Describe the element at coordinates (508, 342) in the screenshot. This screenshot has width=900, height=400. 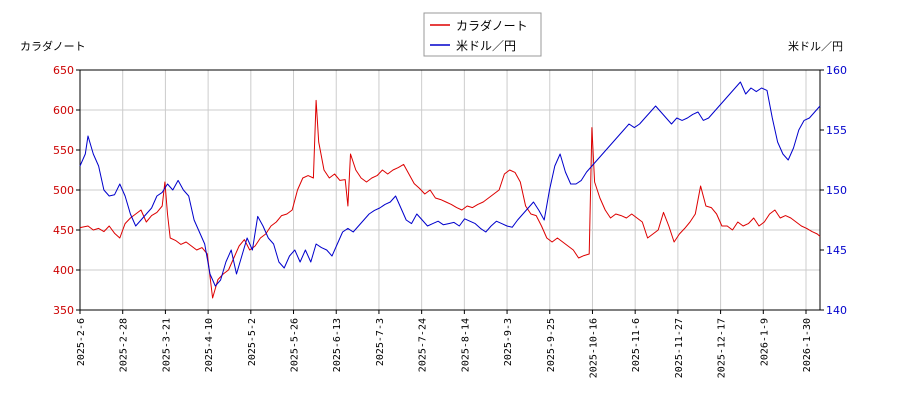
I see `x-tick-label: 2025-9-3` at that location.